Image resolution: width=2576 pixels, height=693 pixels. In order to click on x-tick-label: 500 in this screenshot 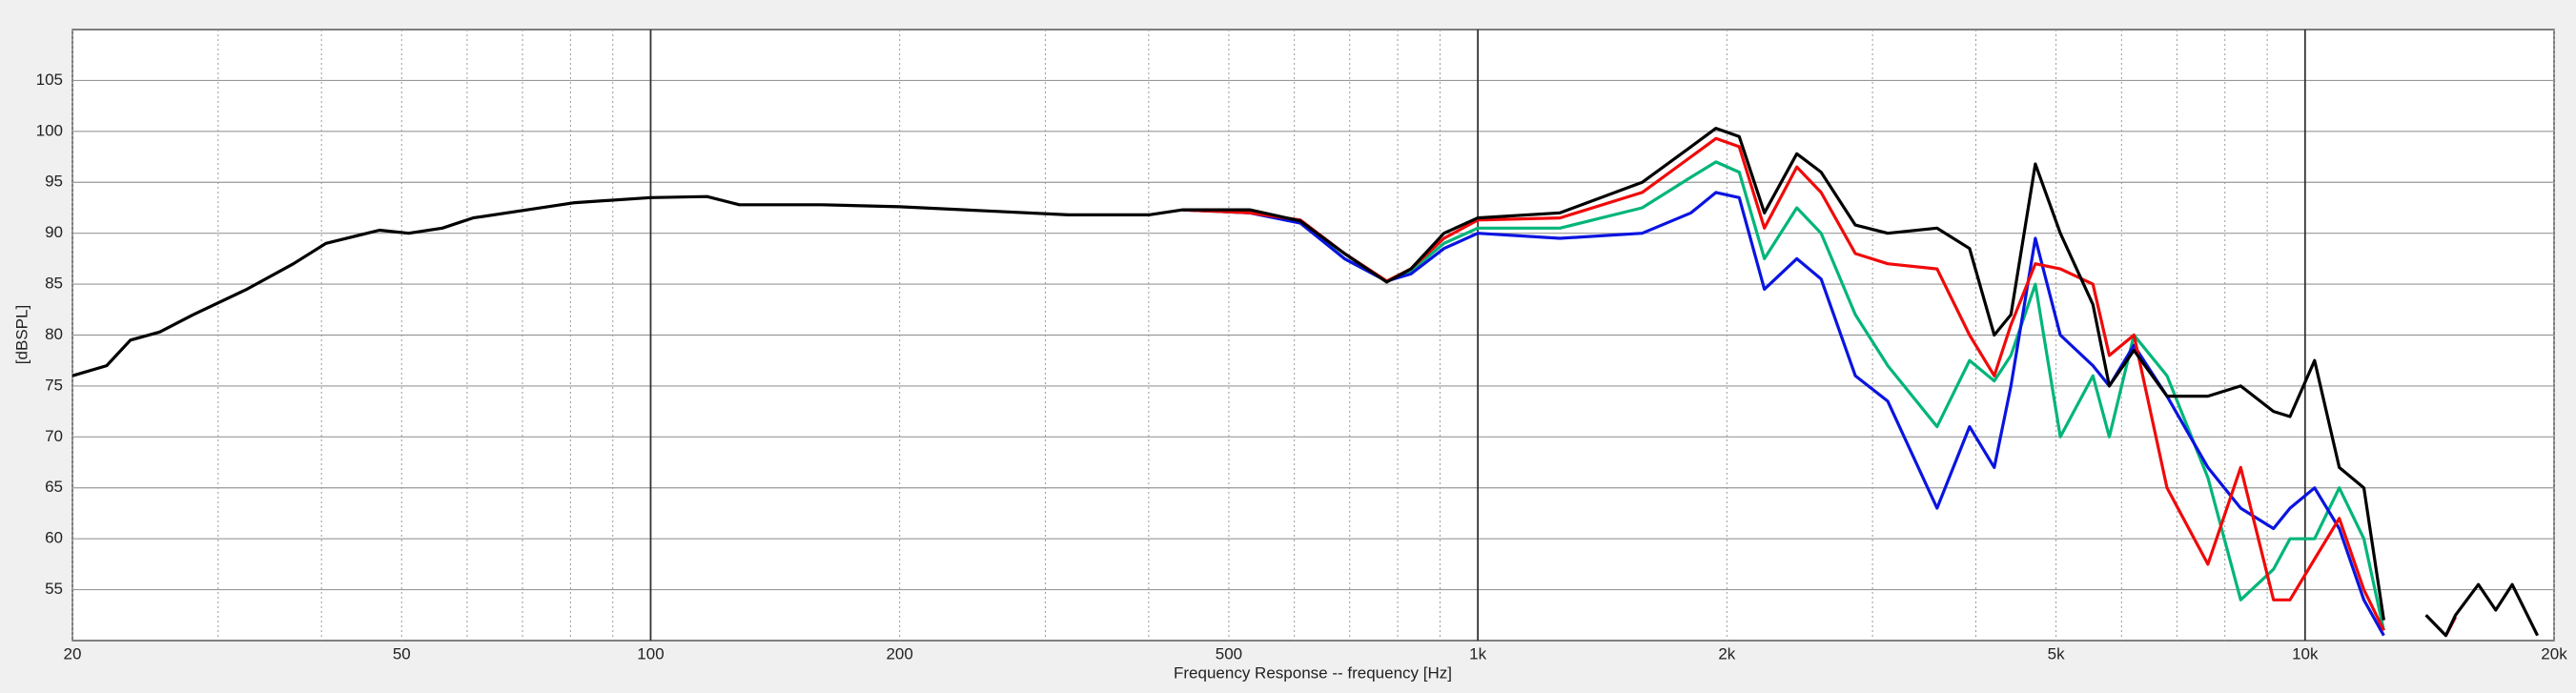, I will do `click(1229, 653)`.